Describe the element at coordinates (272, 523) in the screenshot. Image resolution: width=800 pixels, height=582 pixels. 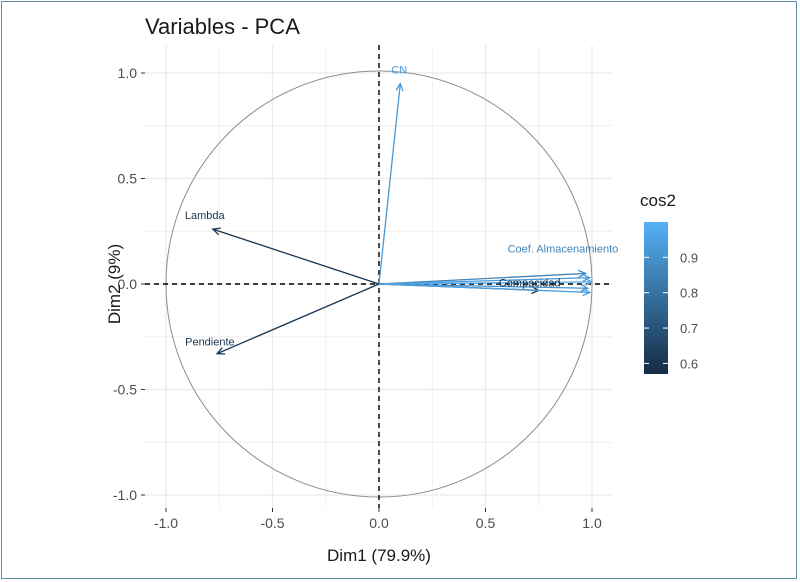
I see `x-tick-label: -0.5` at that location.